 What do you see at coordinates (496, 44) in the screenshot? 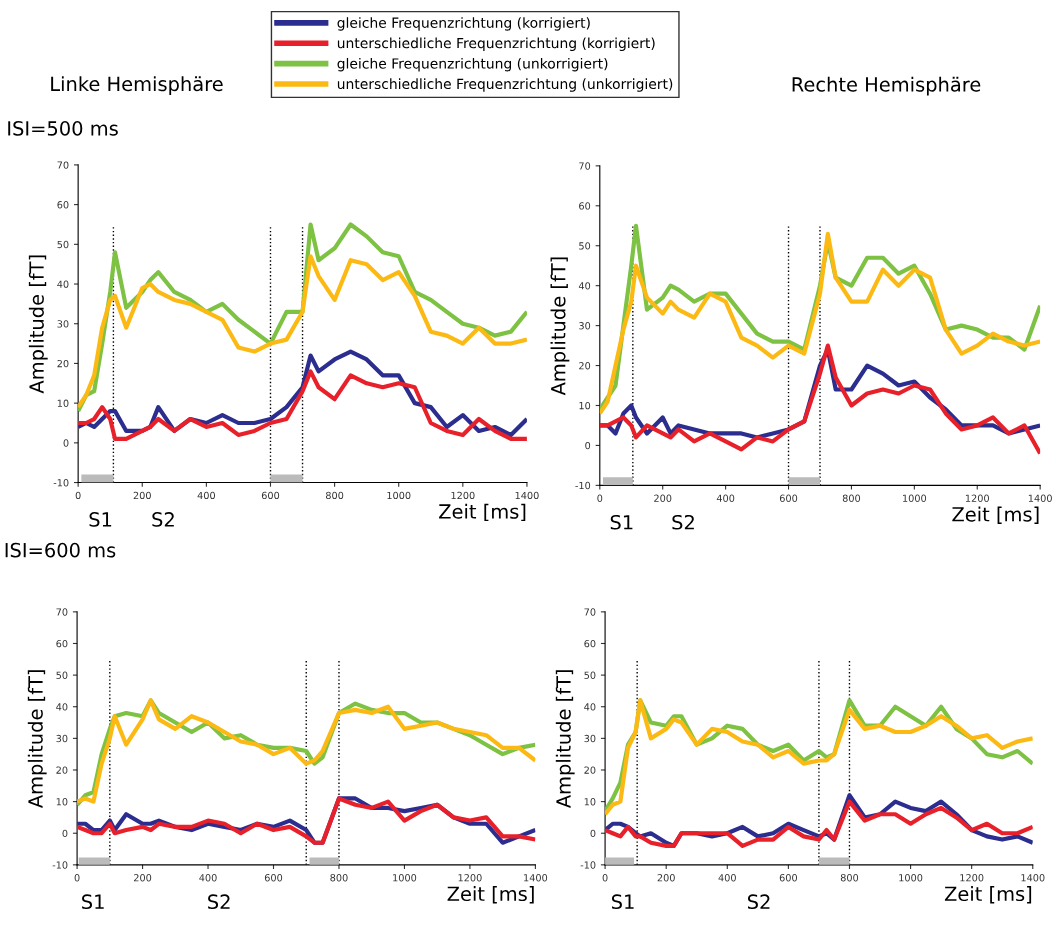
I see `legend-label: unterschiedliche Frequenzrichtung (korrigiert)` at bounding box center [496, 44].